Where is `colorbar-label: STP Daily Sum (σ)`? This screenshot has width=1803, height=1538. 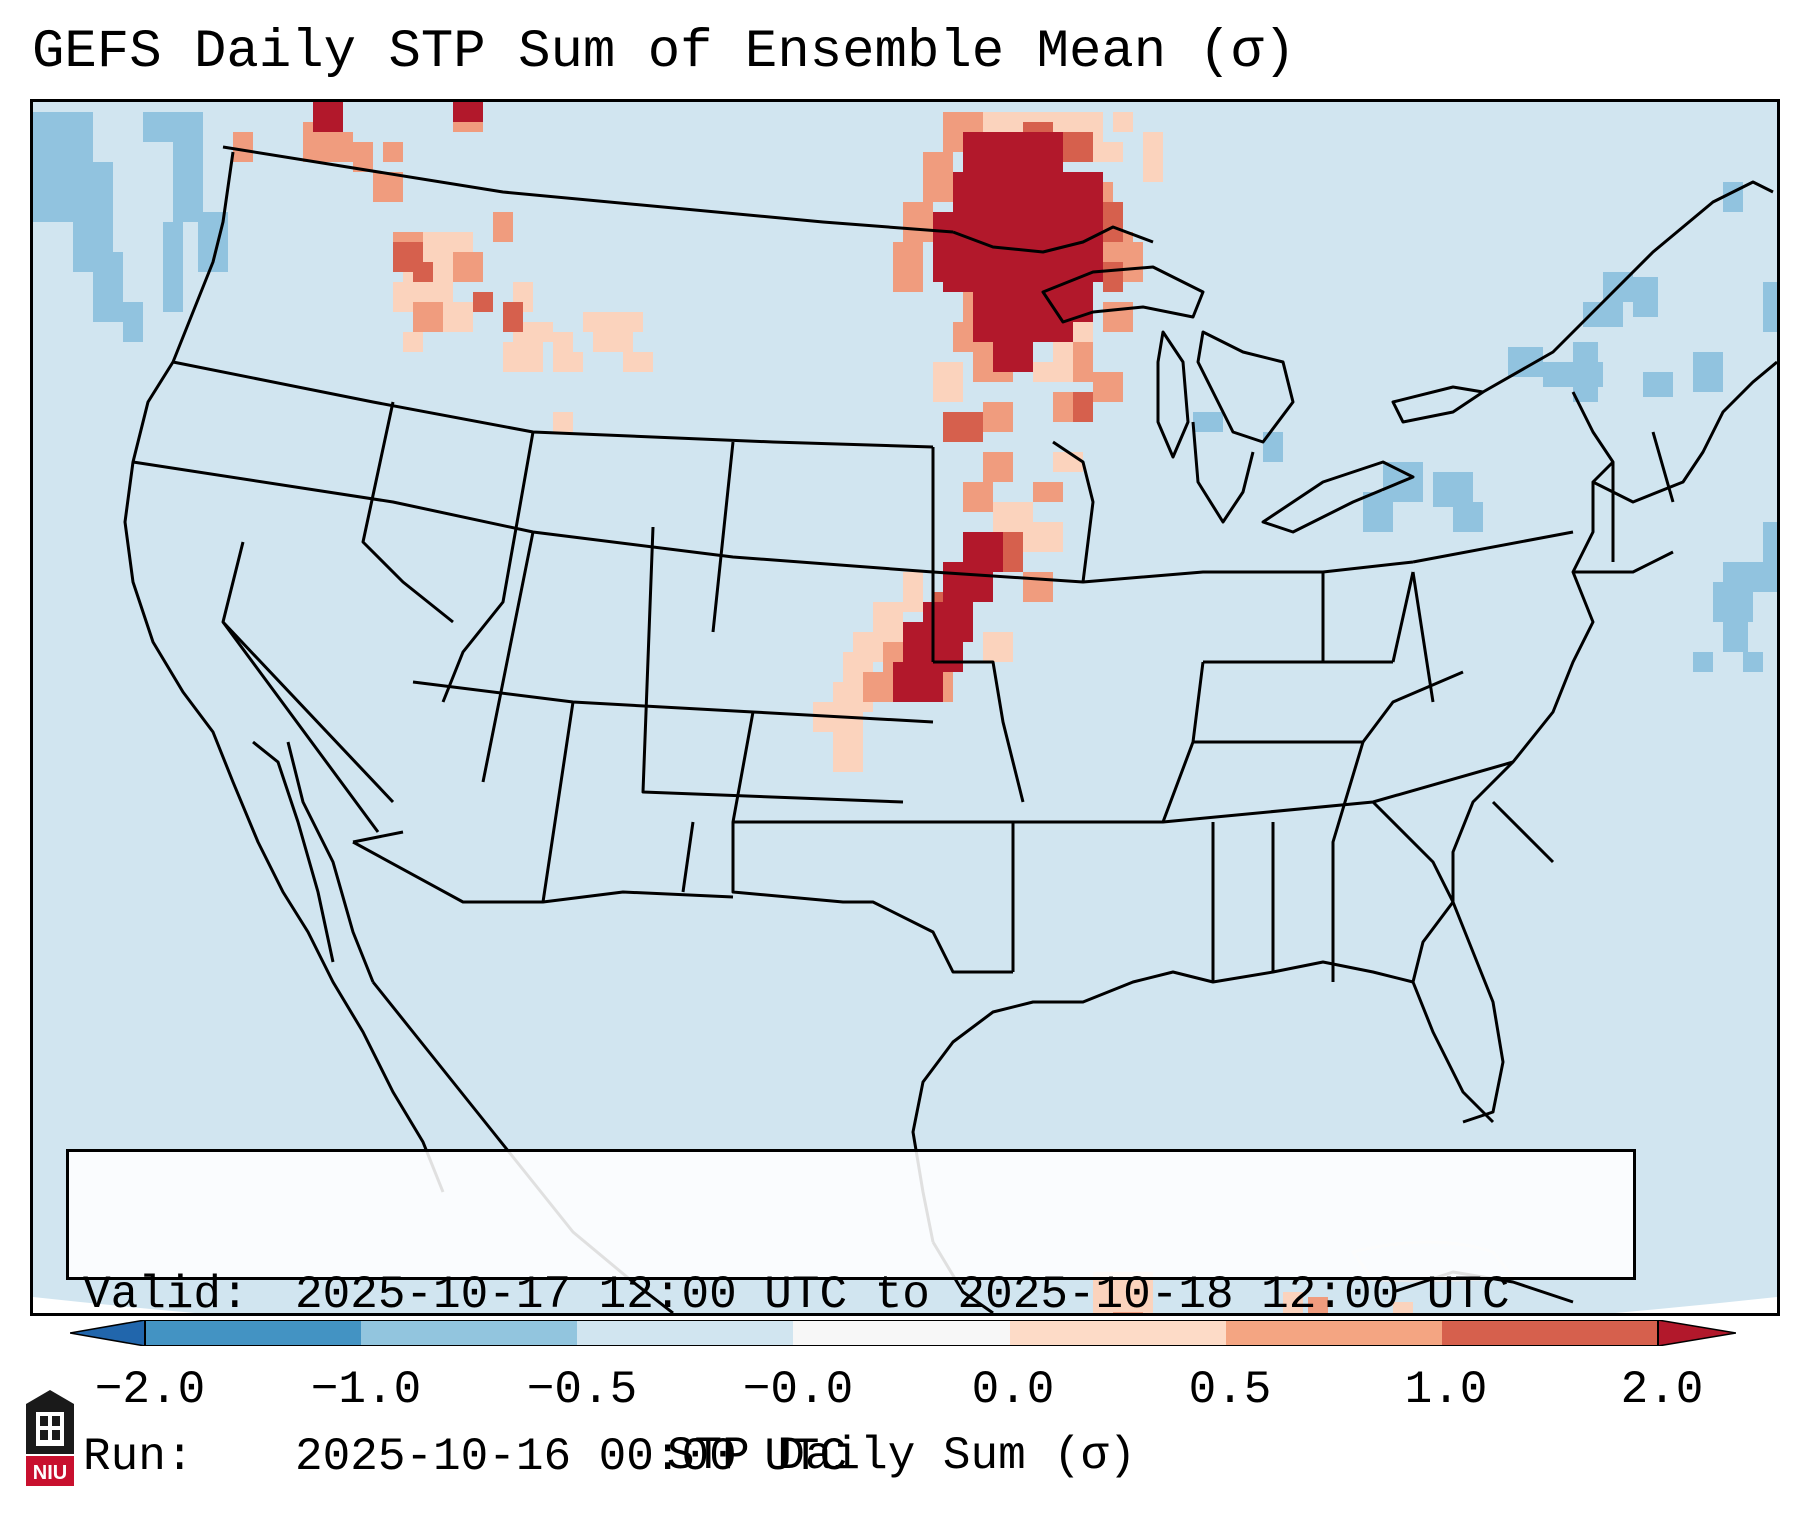
colorbar-label: STP Daily Sum (σ) is located at coordinates (901, 1456).